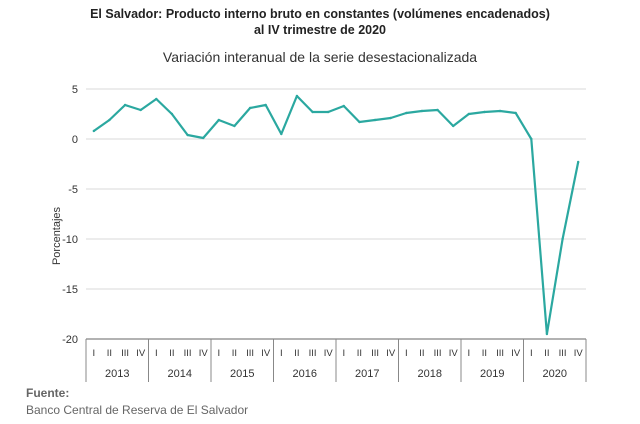  I want to click on y-tick-label: 0, so click(75, 140).